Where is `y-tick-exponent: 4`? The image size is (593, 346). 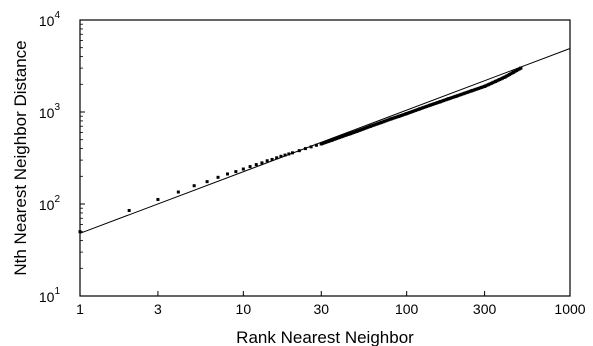 y-tick-exponent: 4 is located at coordinates (57, 15).